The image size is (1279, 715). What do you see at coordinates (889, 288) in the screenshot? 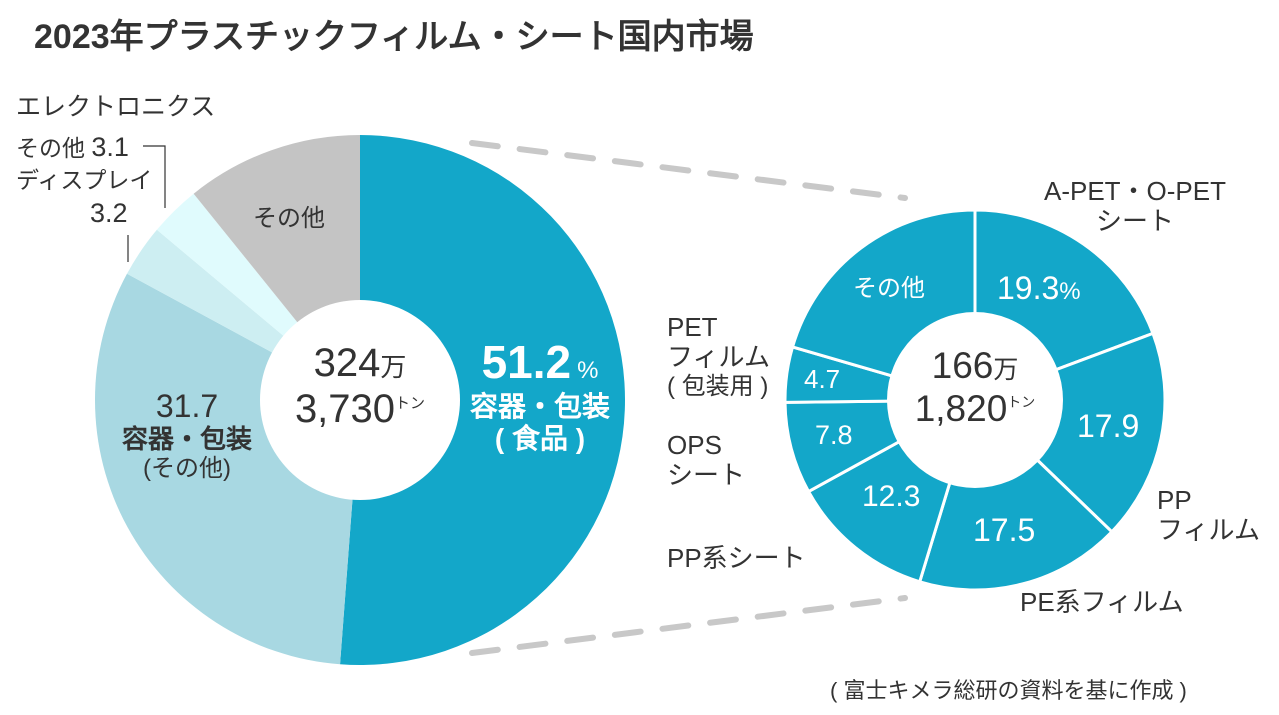
I see `label-breakdown-other: その他` at bounding box center [889, 288].